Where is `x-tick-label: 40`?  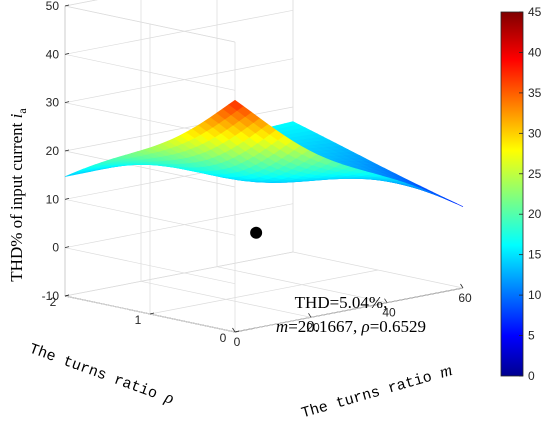 x-tick-label: 40 is located at coordinates (389, 313).